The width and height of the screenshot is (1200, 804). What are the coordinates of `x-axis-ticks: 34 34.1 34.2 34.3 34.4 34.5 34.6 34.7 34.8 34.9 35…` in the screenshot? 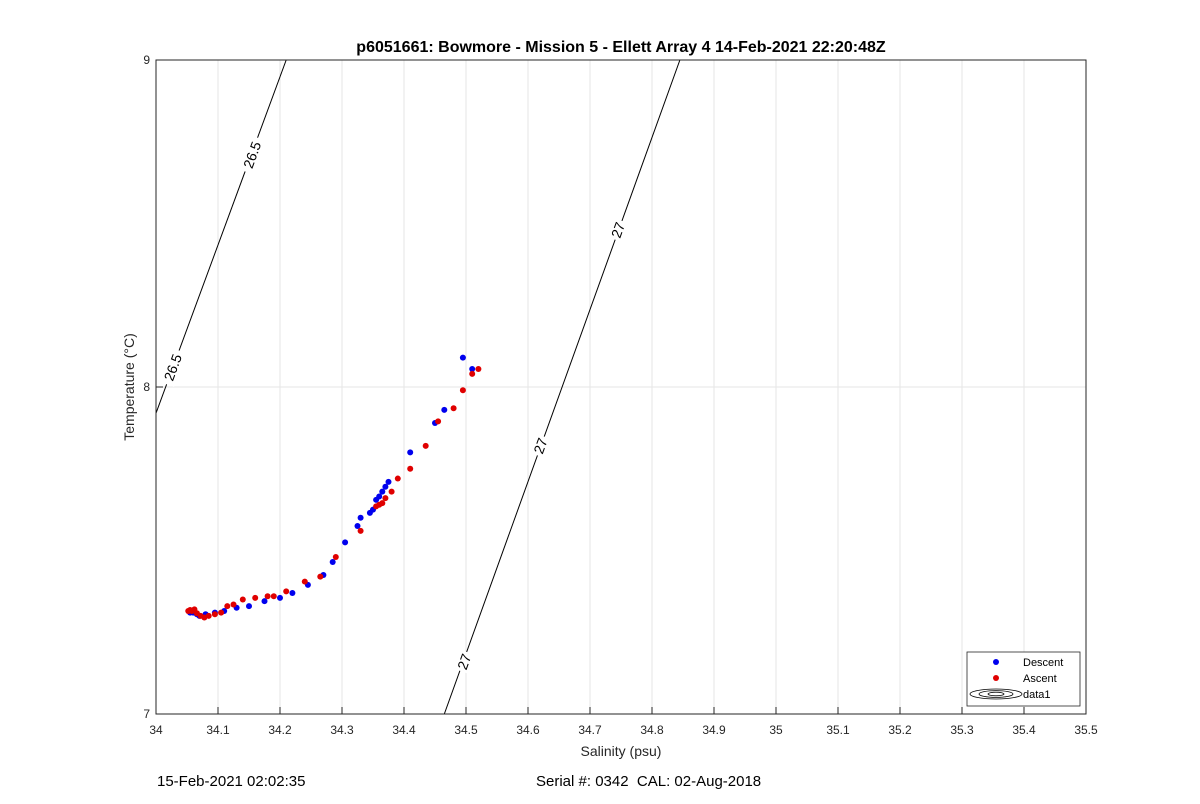 It's located at (623, 722).